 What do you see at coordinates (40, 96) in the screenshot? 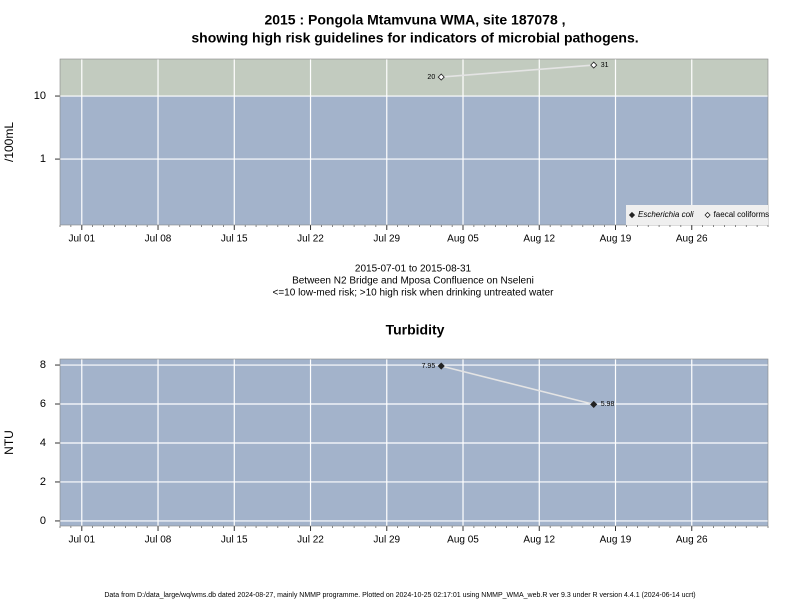
I see `y-tick-label: 10` at bounding box center [40, 96].